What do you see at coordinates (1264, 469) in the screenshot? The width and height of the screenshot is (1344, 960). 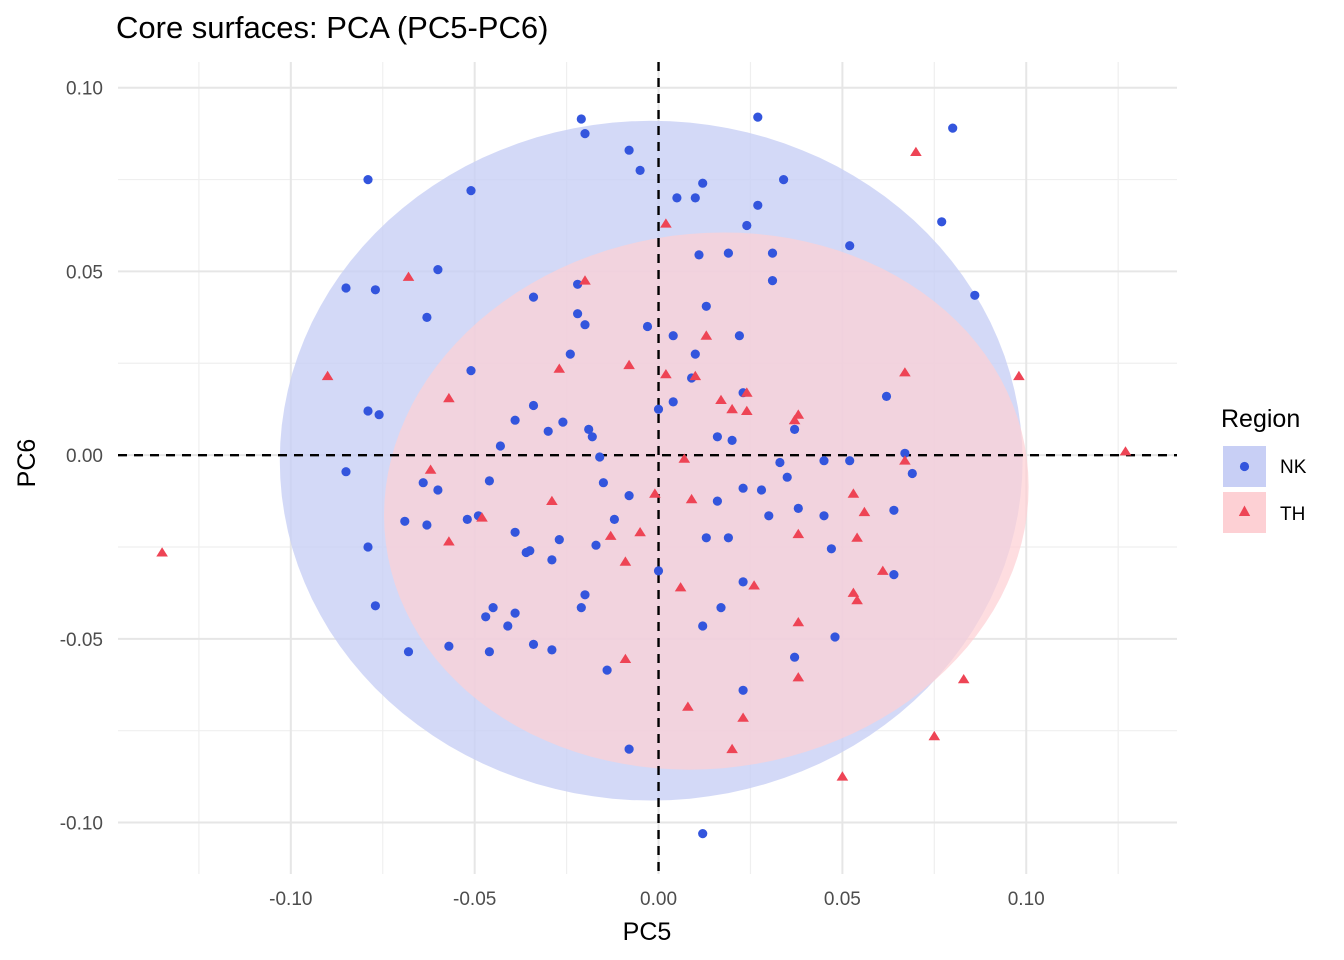 I see `legend: Region NK TH` at bounding box center [1264, 469].